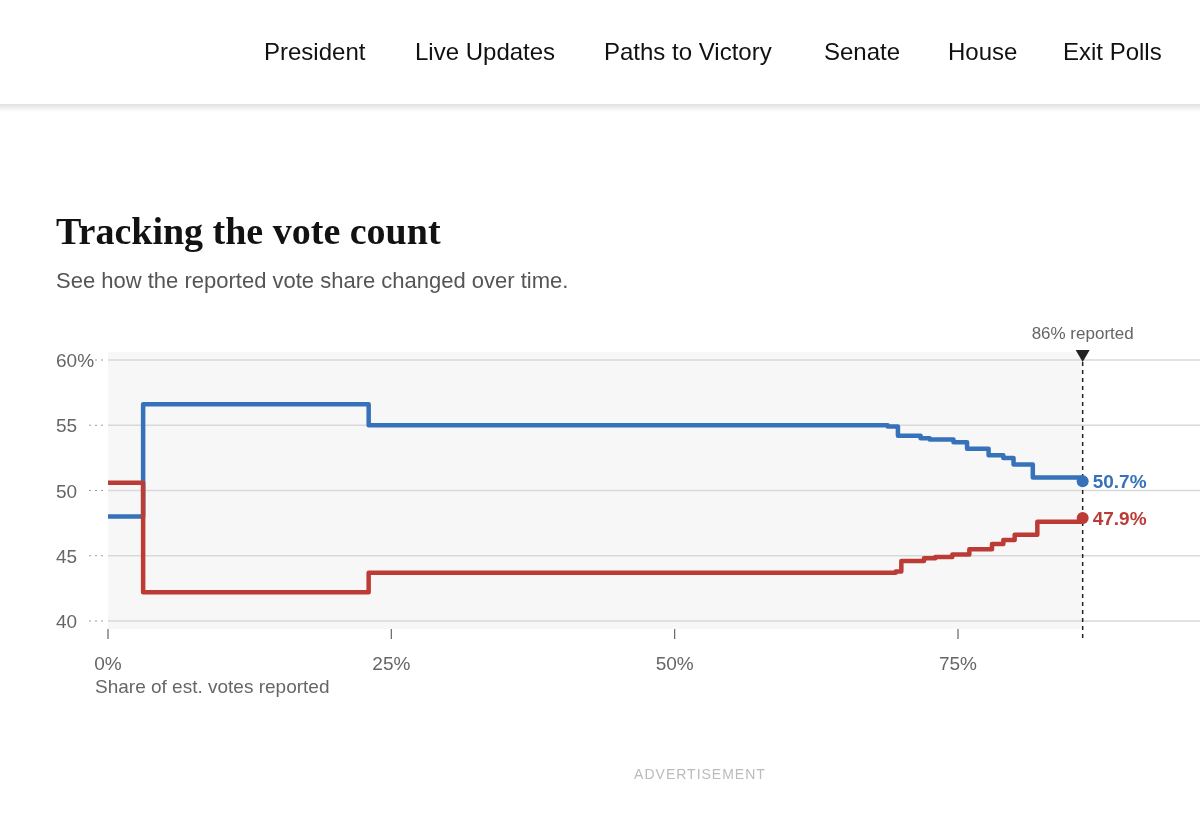  I want to click on x-tick-label: 25%, so click(391, 663).